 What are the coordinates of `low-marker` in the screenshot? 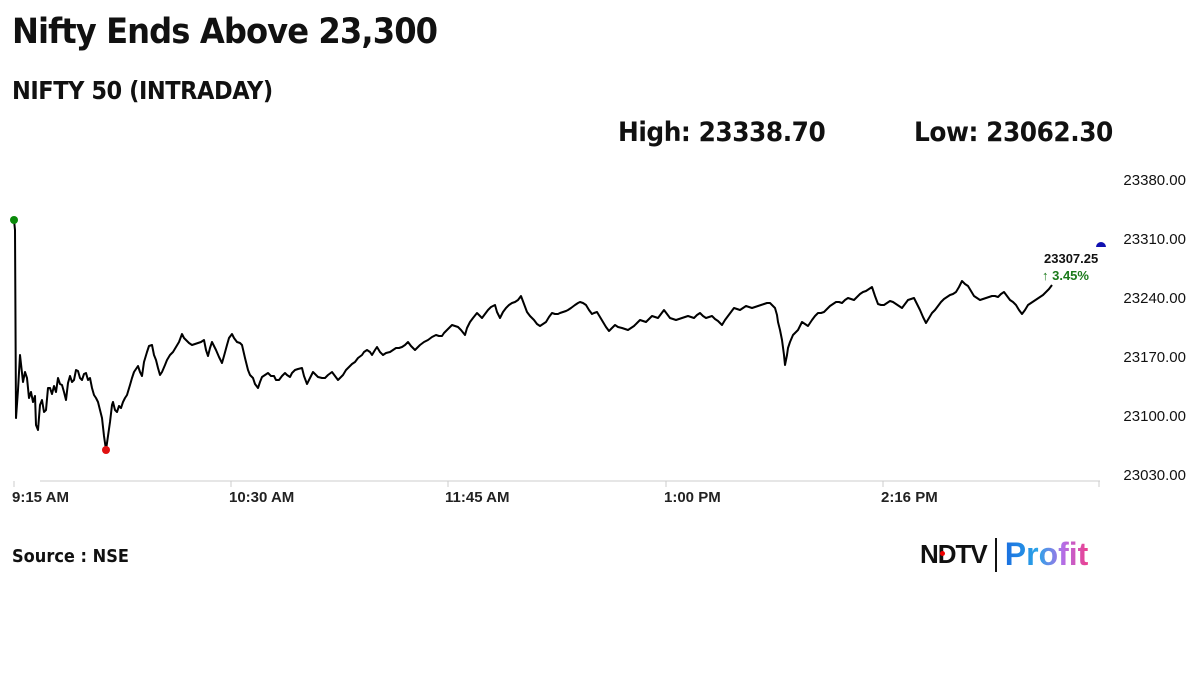 It's located at (106, 450).